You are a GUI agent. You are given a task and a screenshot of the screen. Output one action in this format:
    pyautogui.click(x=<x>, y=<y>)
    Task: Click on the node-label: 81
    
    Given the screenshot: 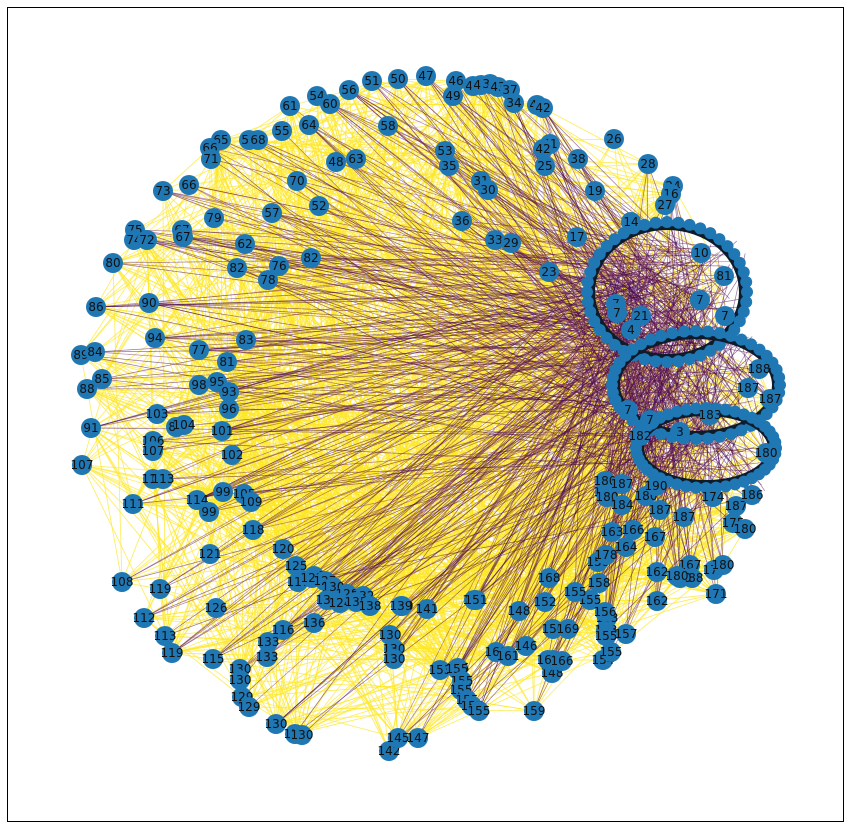 What is the action you would take?
    pyautogui.click(x=723, y=276)
    